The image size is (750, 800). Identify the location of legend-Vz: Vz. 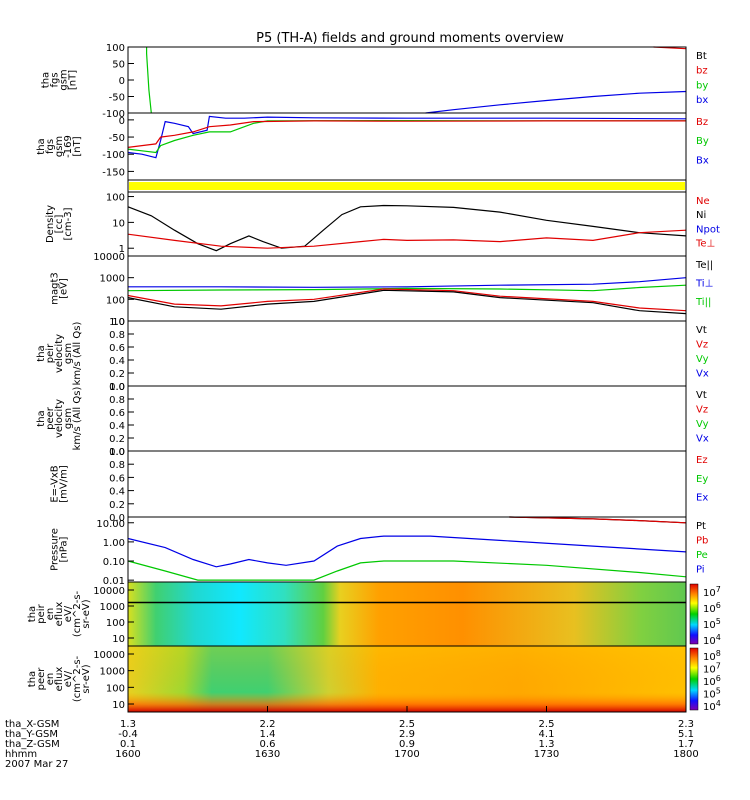
(702, 344).